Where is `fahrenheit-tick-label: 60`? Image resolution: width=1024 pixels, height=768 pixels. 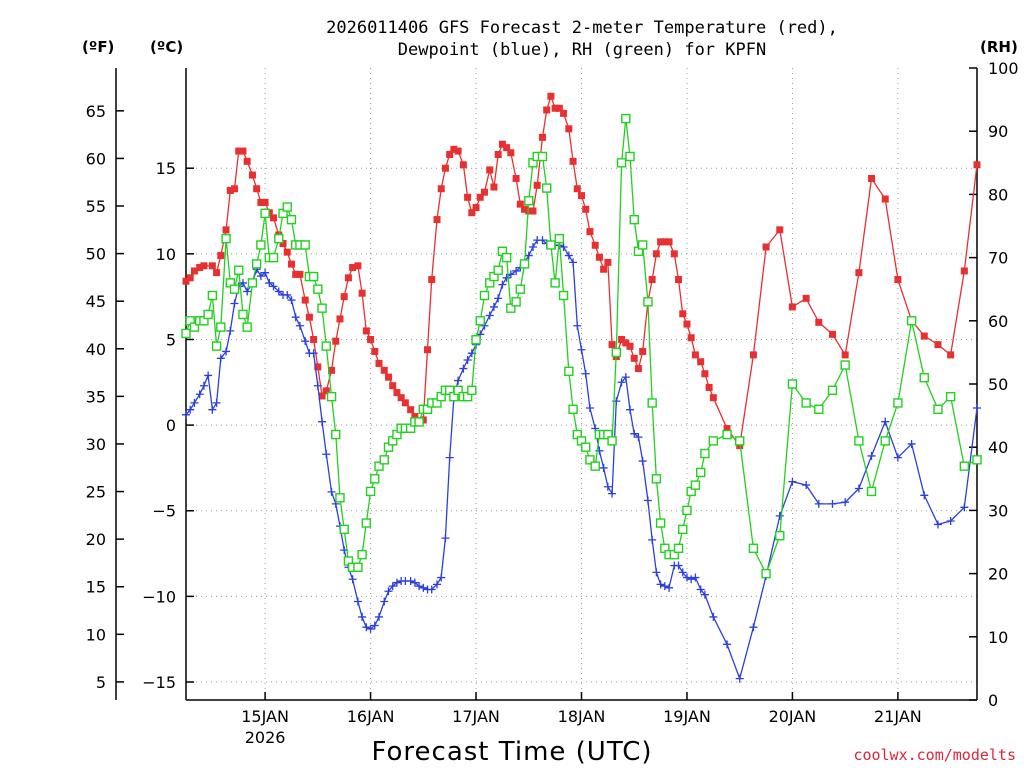
fahrenheit-tick-label: 60 is located at coordinates (96, 158).